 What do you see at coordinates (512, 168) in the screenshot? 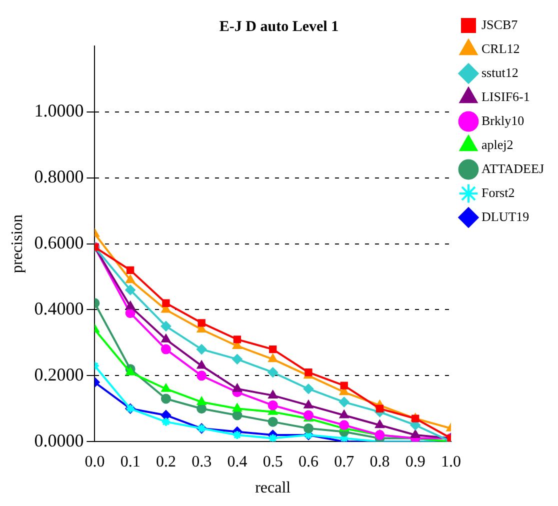
I see `legend-label: ATTADEEJ` at bounding box center [512, 168].